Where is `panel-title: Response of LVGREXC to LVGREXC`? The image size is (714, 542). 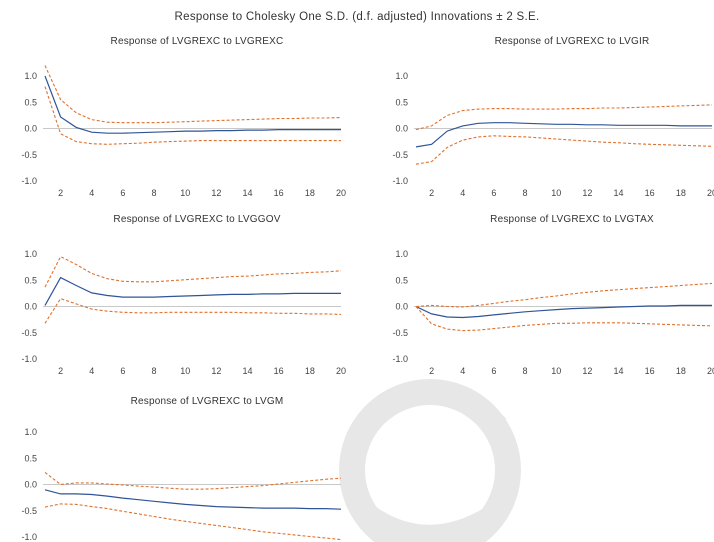
panel-title: Response of LVGREXC to LVGREXC is located at coordinates (197, 41).